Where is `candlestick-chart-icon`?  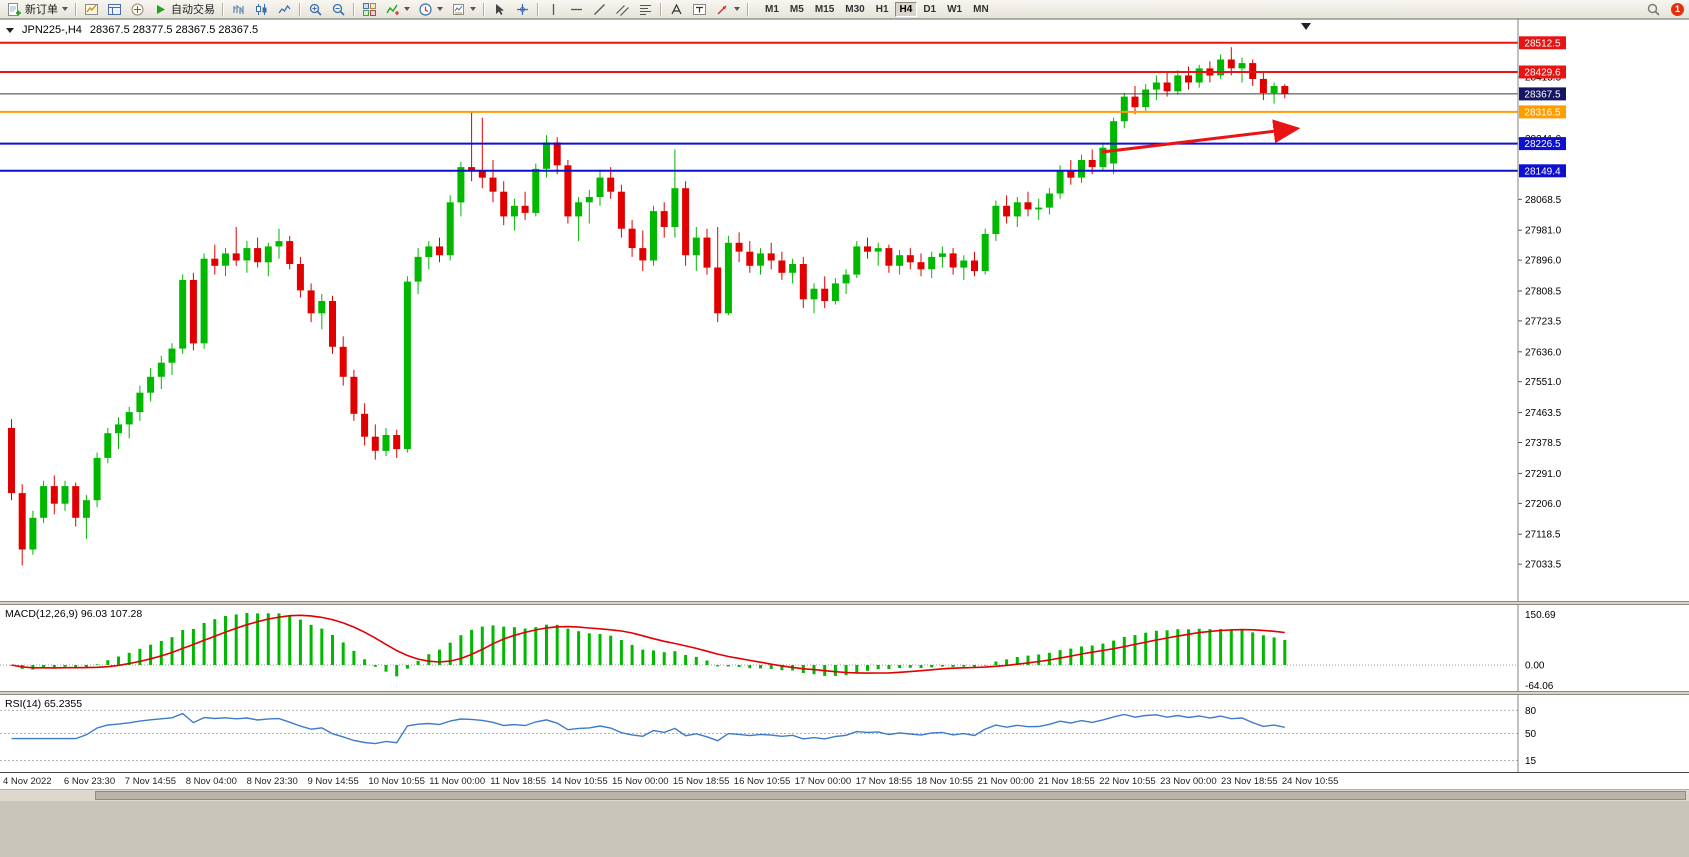 candlestick-chart-icon is located at coordinates (261, 9).